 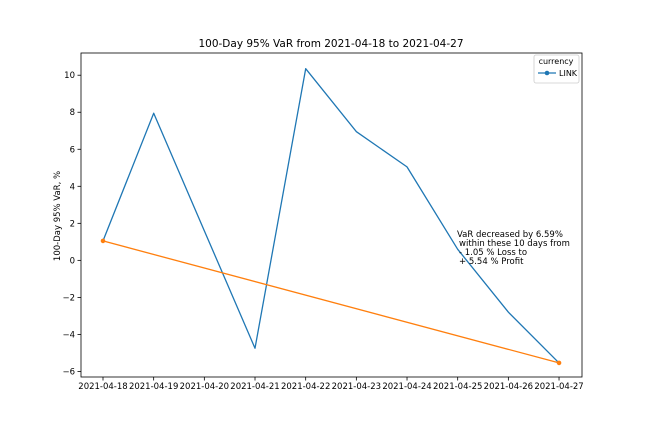 What do you see at coordinates (568, 73) in the screenshot?
I see `legend-entry-link: LINK` at bounding box center [568, 73].